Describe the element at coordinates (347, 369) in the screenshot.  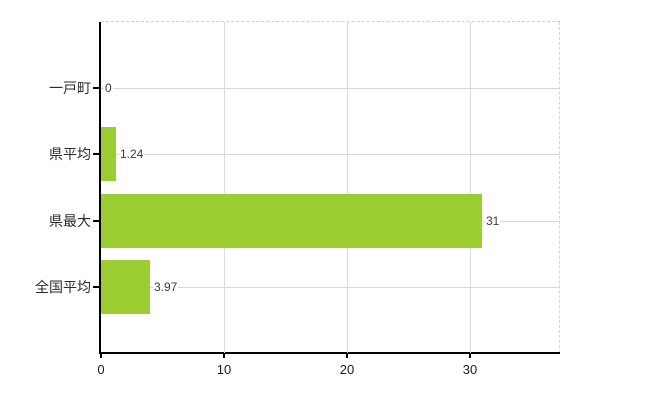
I see `x-tick-label: 20` at that location.